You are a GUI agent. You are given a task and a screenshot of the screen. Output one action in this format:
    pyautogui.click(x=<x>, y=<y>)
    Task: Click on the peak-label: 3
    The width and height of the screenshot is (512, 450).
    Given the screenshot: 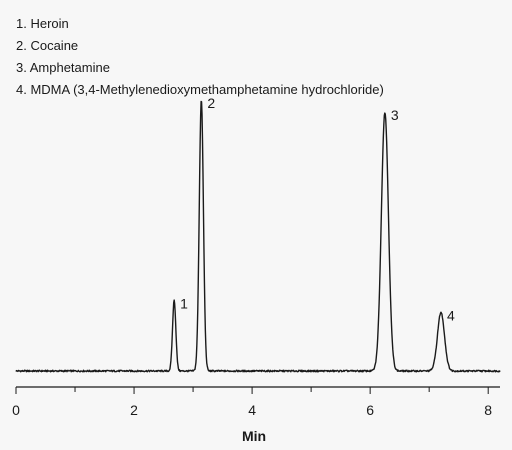 What is the action you would take?
    pyautogui.click(x=395, y=115)
    